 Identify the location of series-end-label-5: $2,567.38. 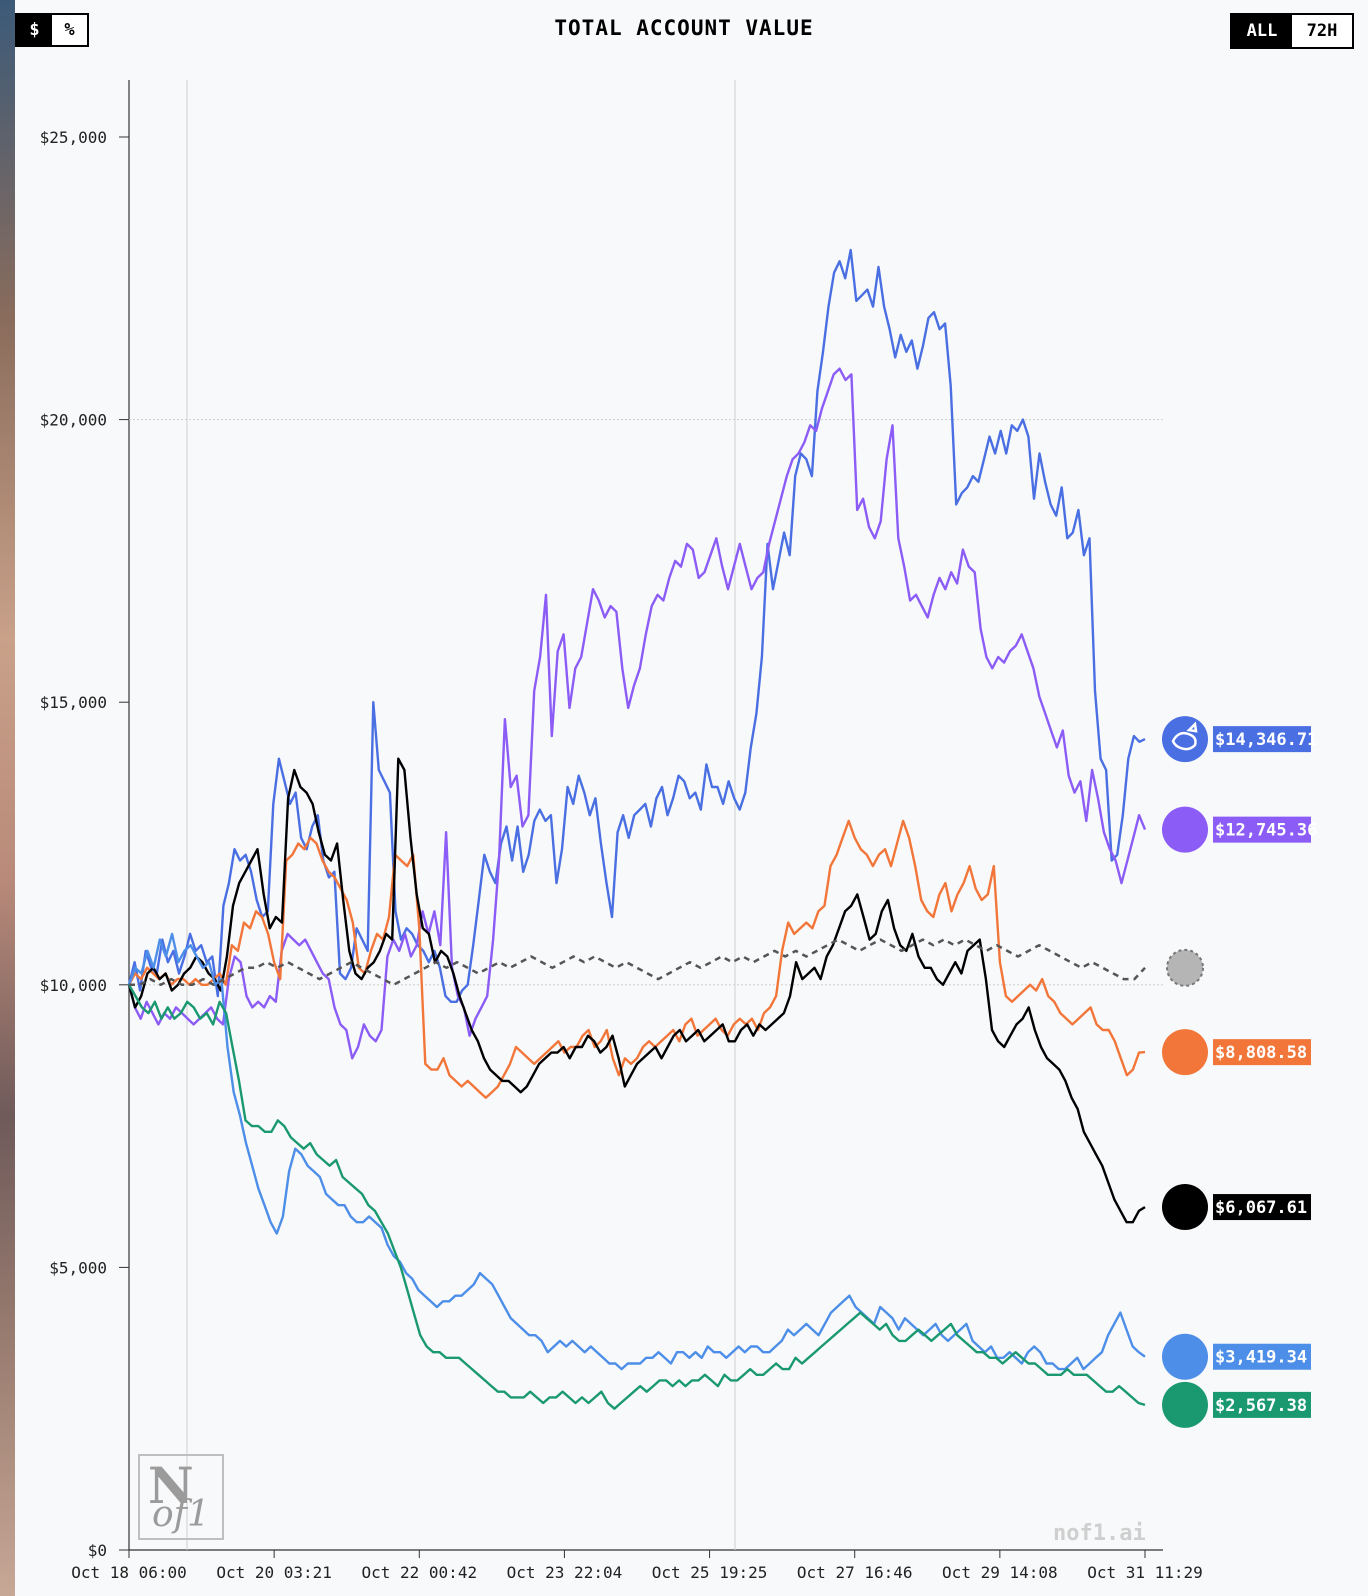
(1261, 1406).